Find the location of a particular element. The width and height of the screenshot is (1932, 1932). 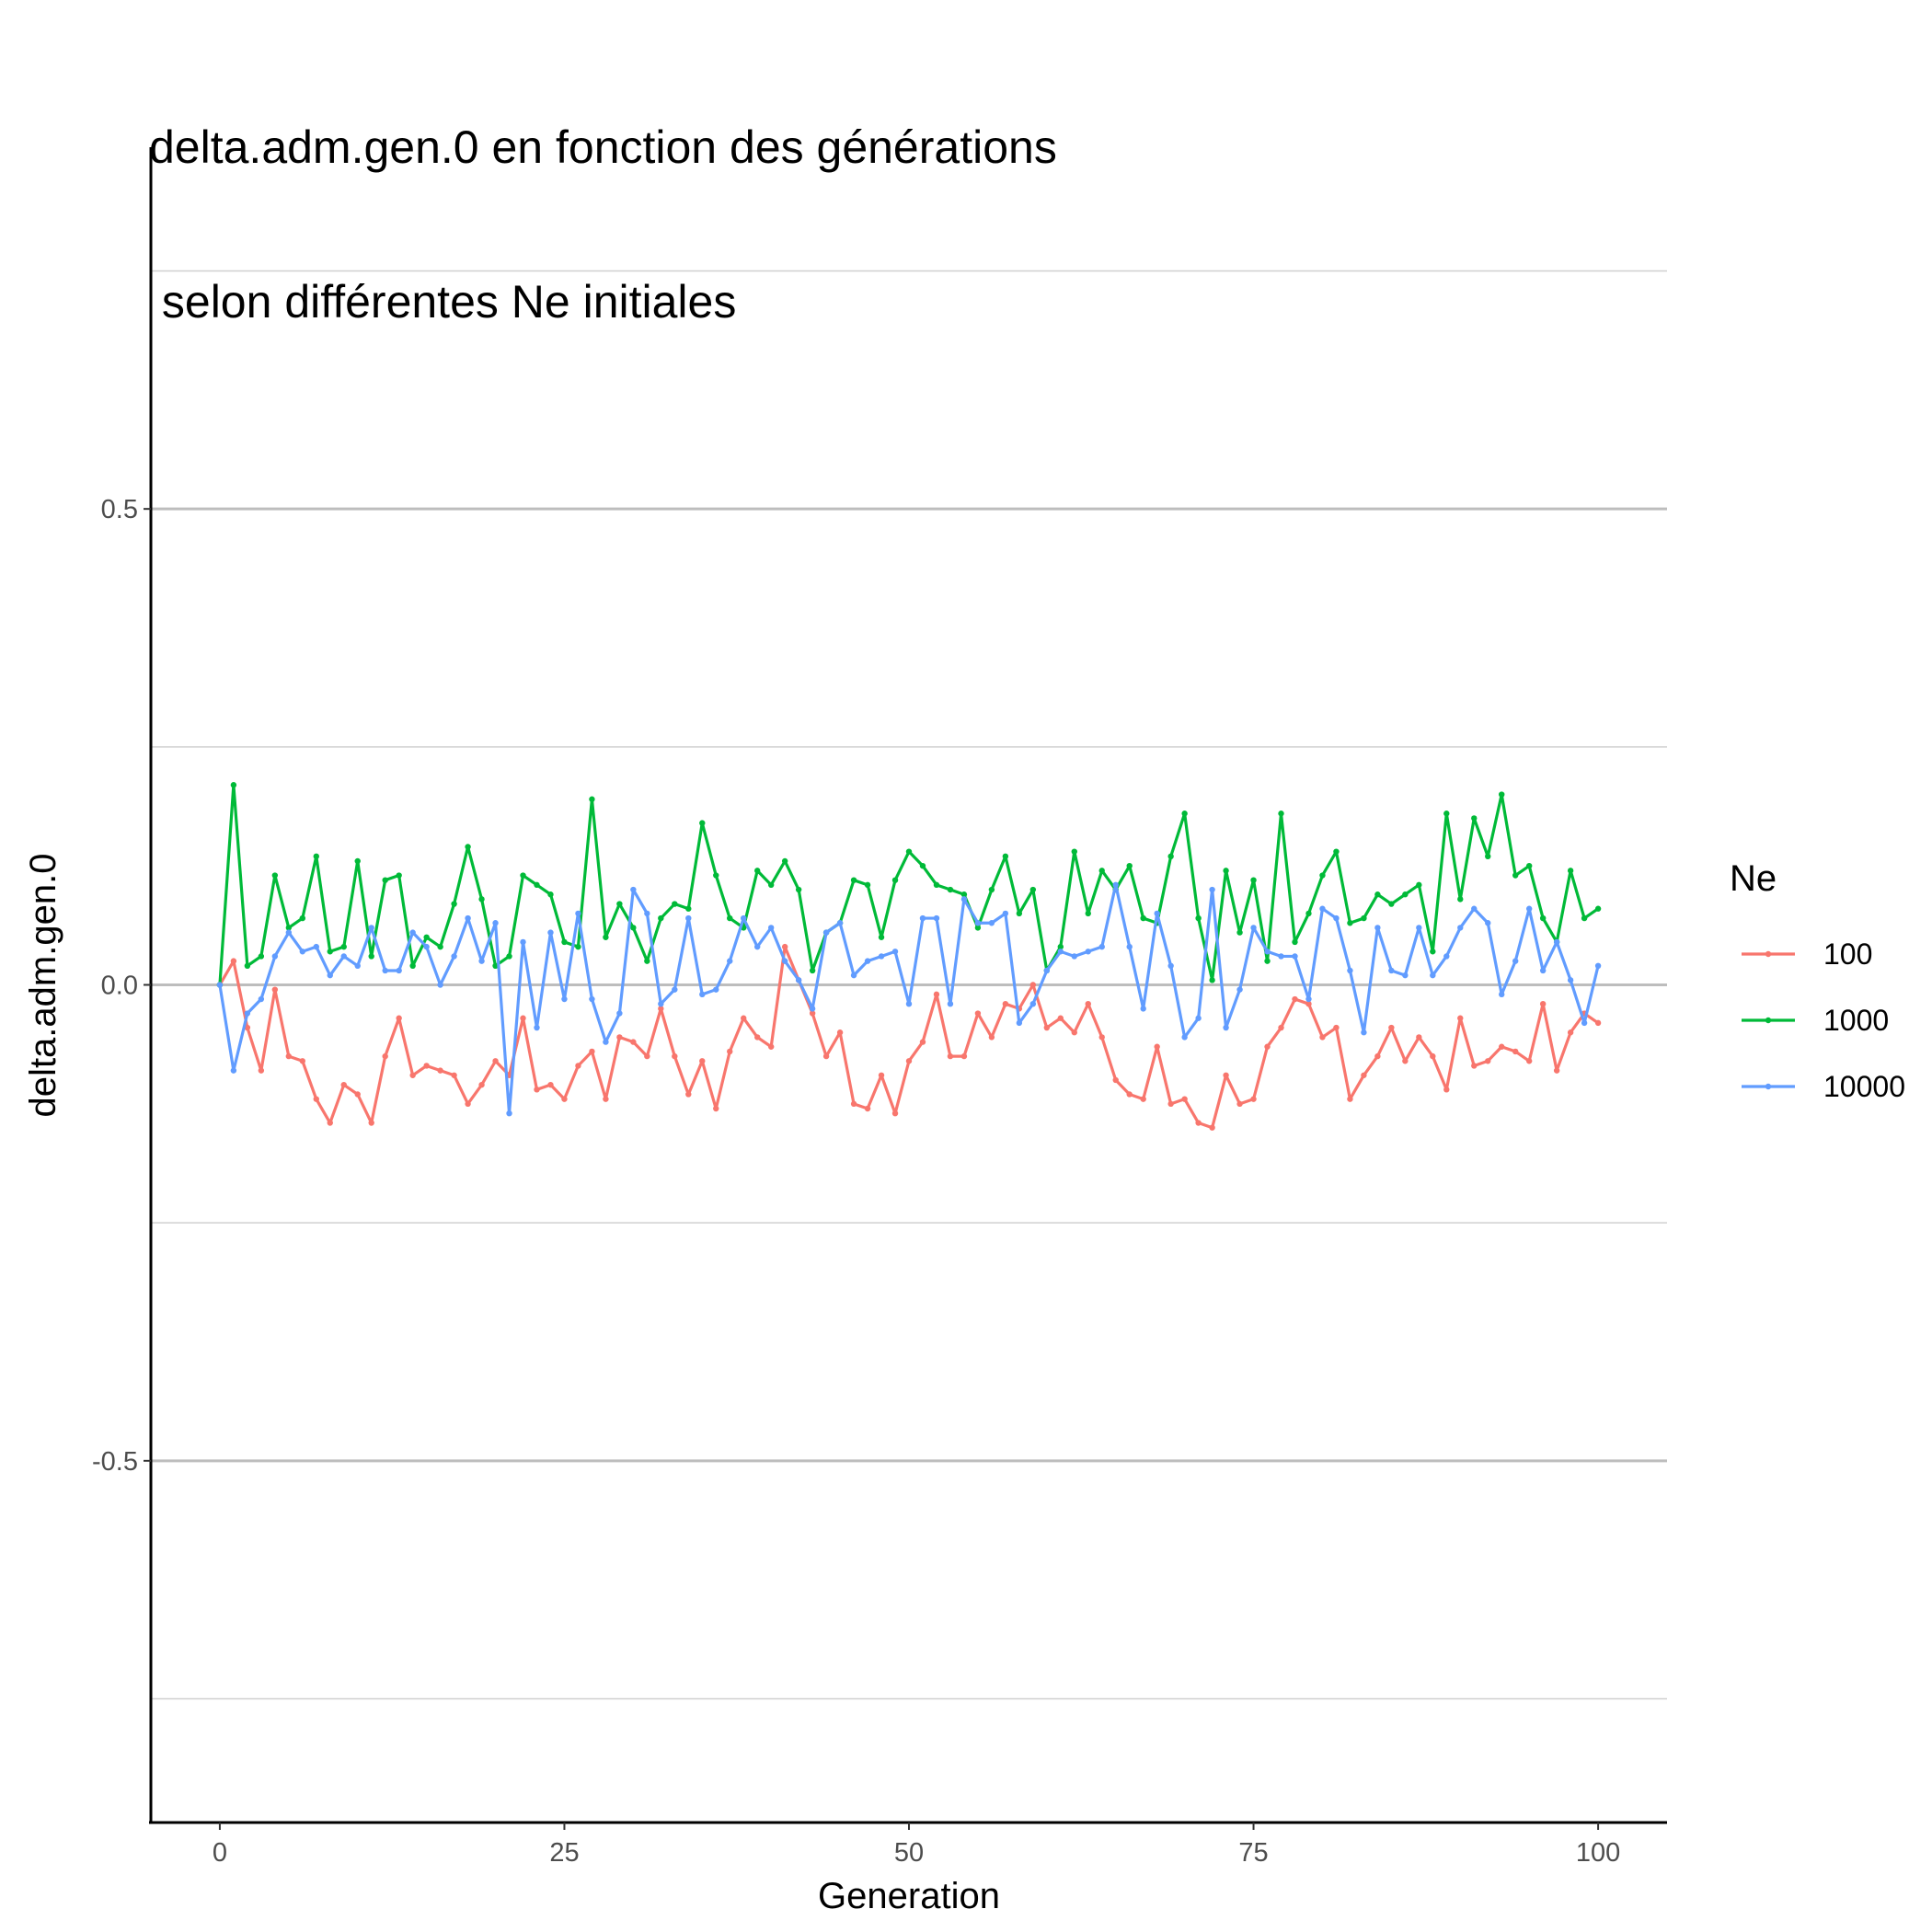

legend-title: Ne is located at coordinates (1753, 878).